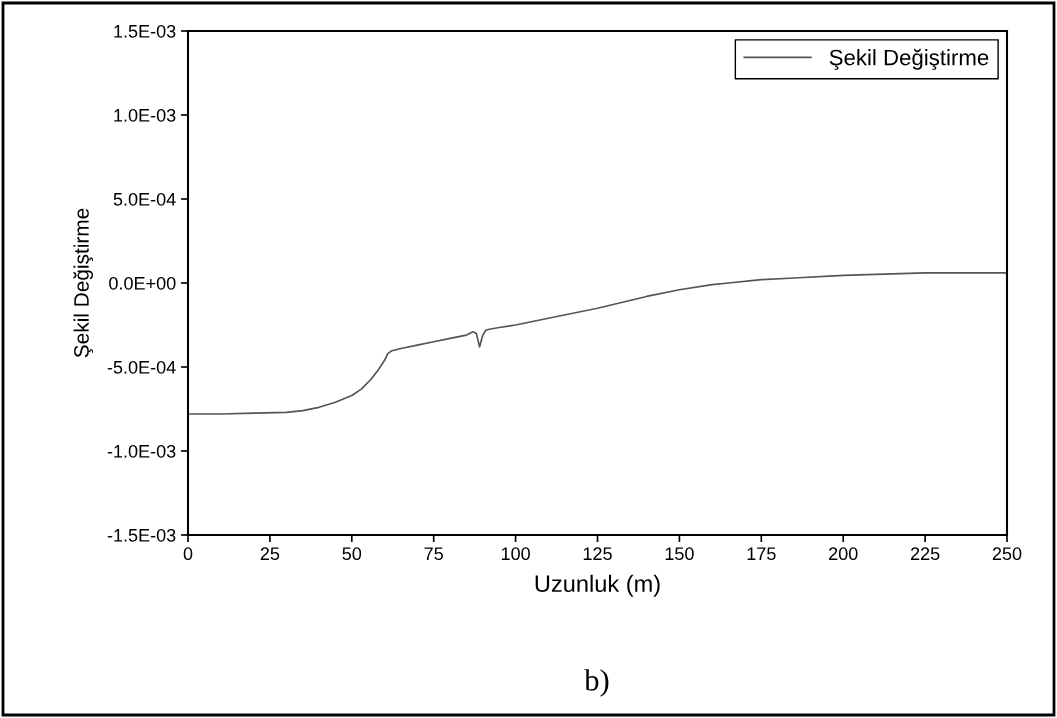  I want to click on x-axis-title: Uzunluk (m), so click(597, 585).